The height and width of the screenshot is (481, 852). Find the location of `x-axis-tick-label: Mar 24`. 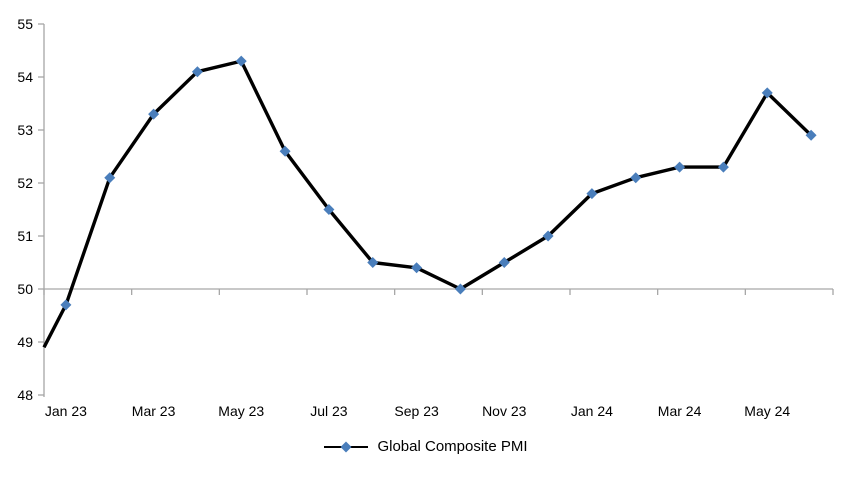

x-axis-tick-label: Mar 24 is located at coordinates (680, 411).